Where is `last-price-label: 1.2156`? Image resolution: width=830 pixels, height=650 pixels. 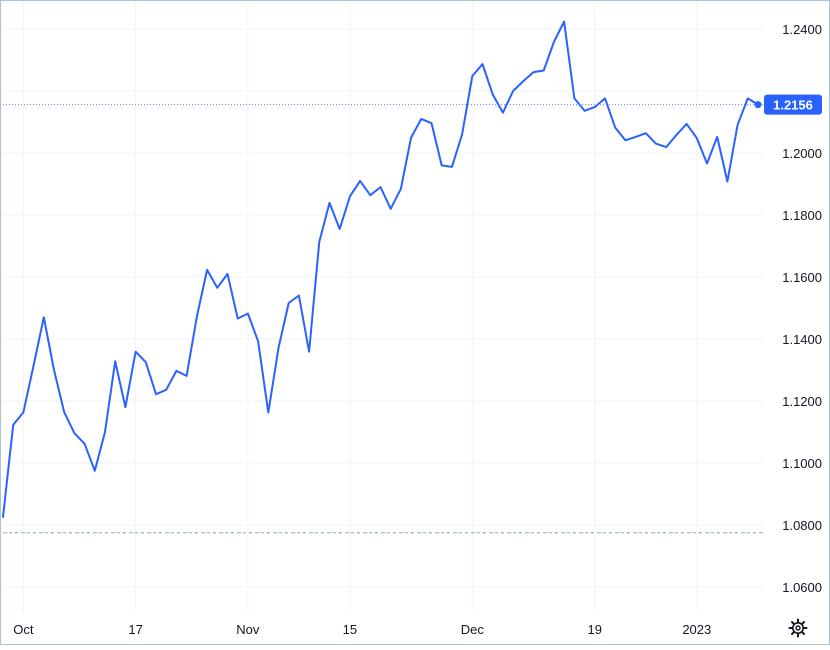 last-price-label: 1.2156 is located at coordinates (793, 105).